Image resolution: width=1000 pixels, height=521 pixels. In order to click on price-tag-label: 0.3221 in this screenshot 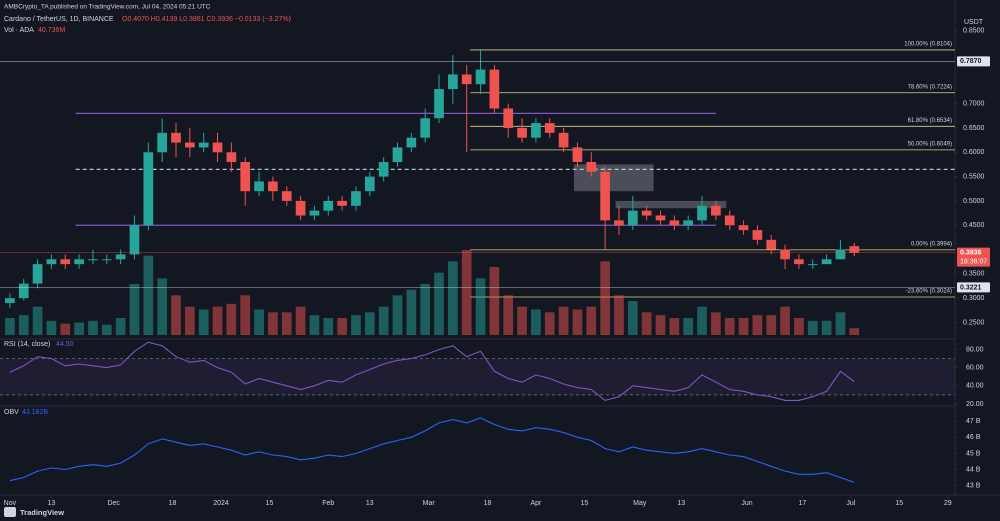, I will do `click(971, 287)`.